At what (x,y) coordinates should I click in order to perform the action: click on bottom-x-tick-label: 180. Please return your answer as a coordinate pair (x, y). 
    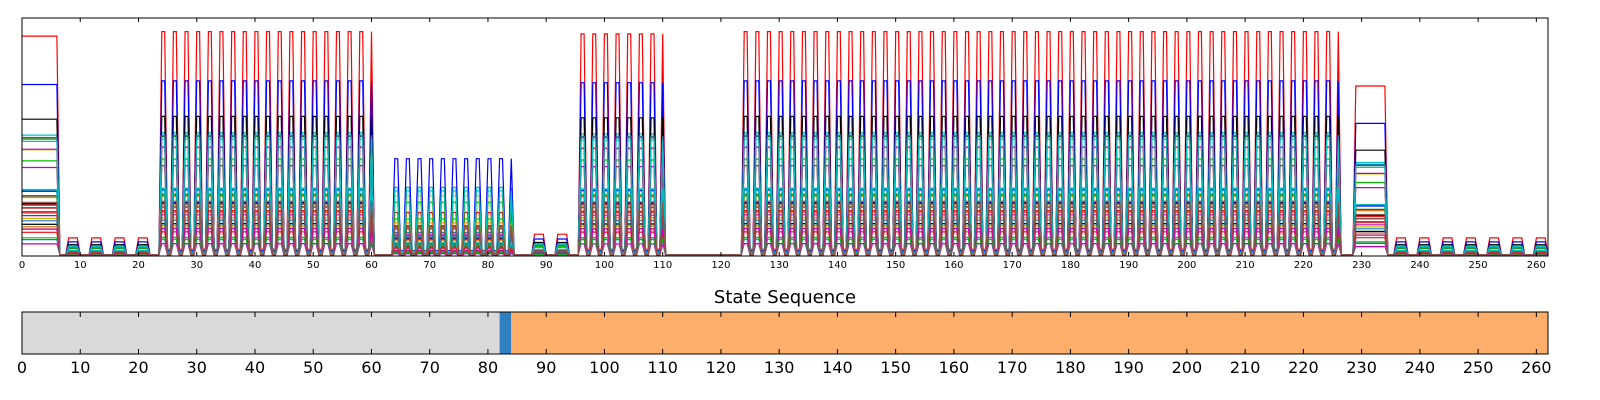
    Looking at the image, I should click on (1070, 367).